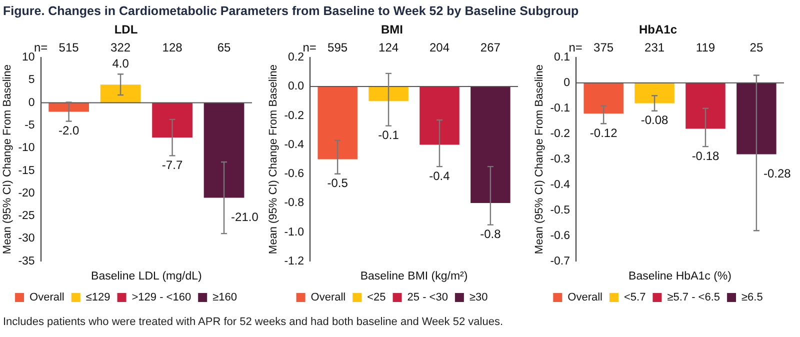 This screenshot has width=800, height=337. Describe the element at coordinates (294, 232) in the screenshot. I see `y-tick-label: -1.0` at that location.